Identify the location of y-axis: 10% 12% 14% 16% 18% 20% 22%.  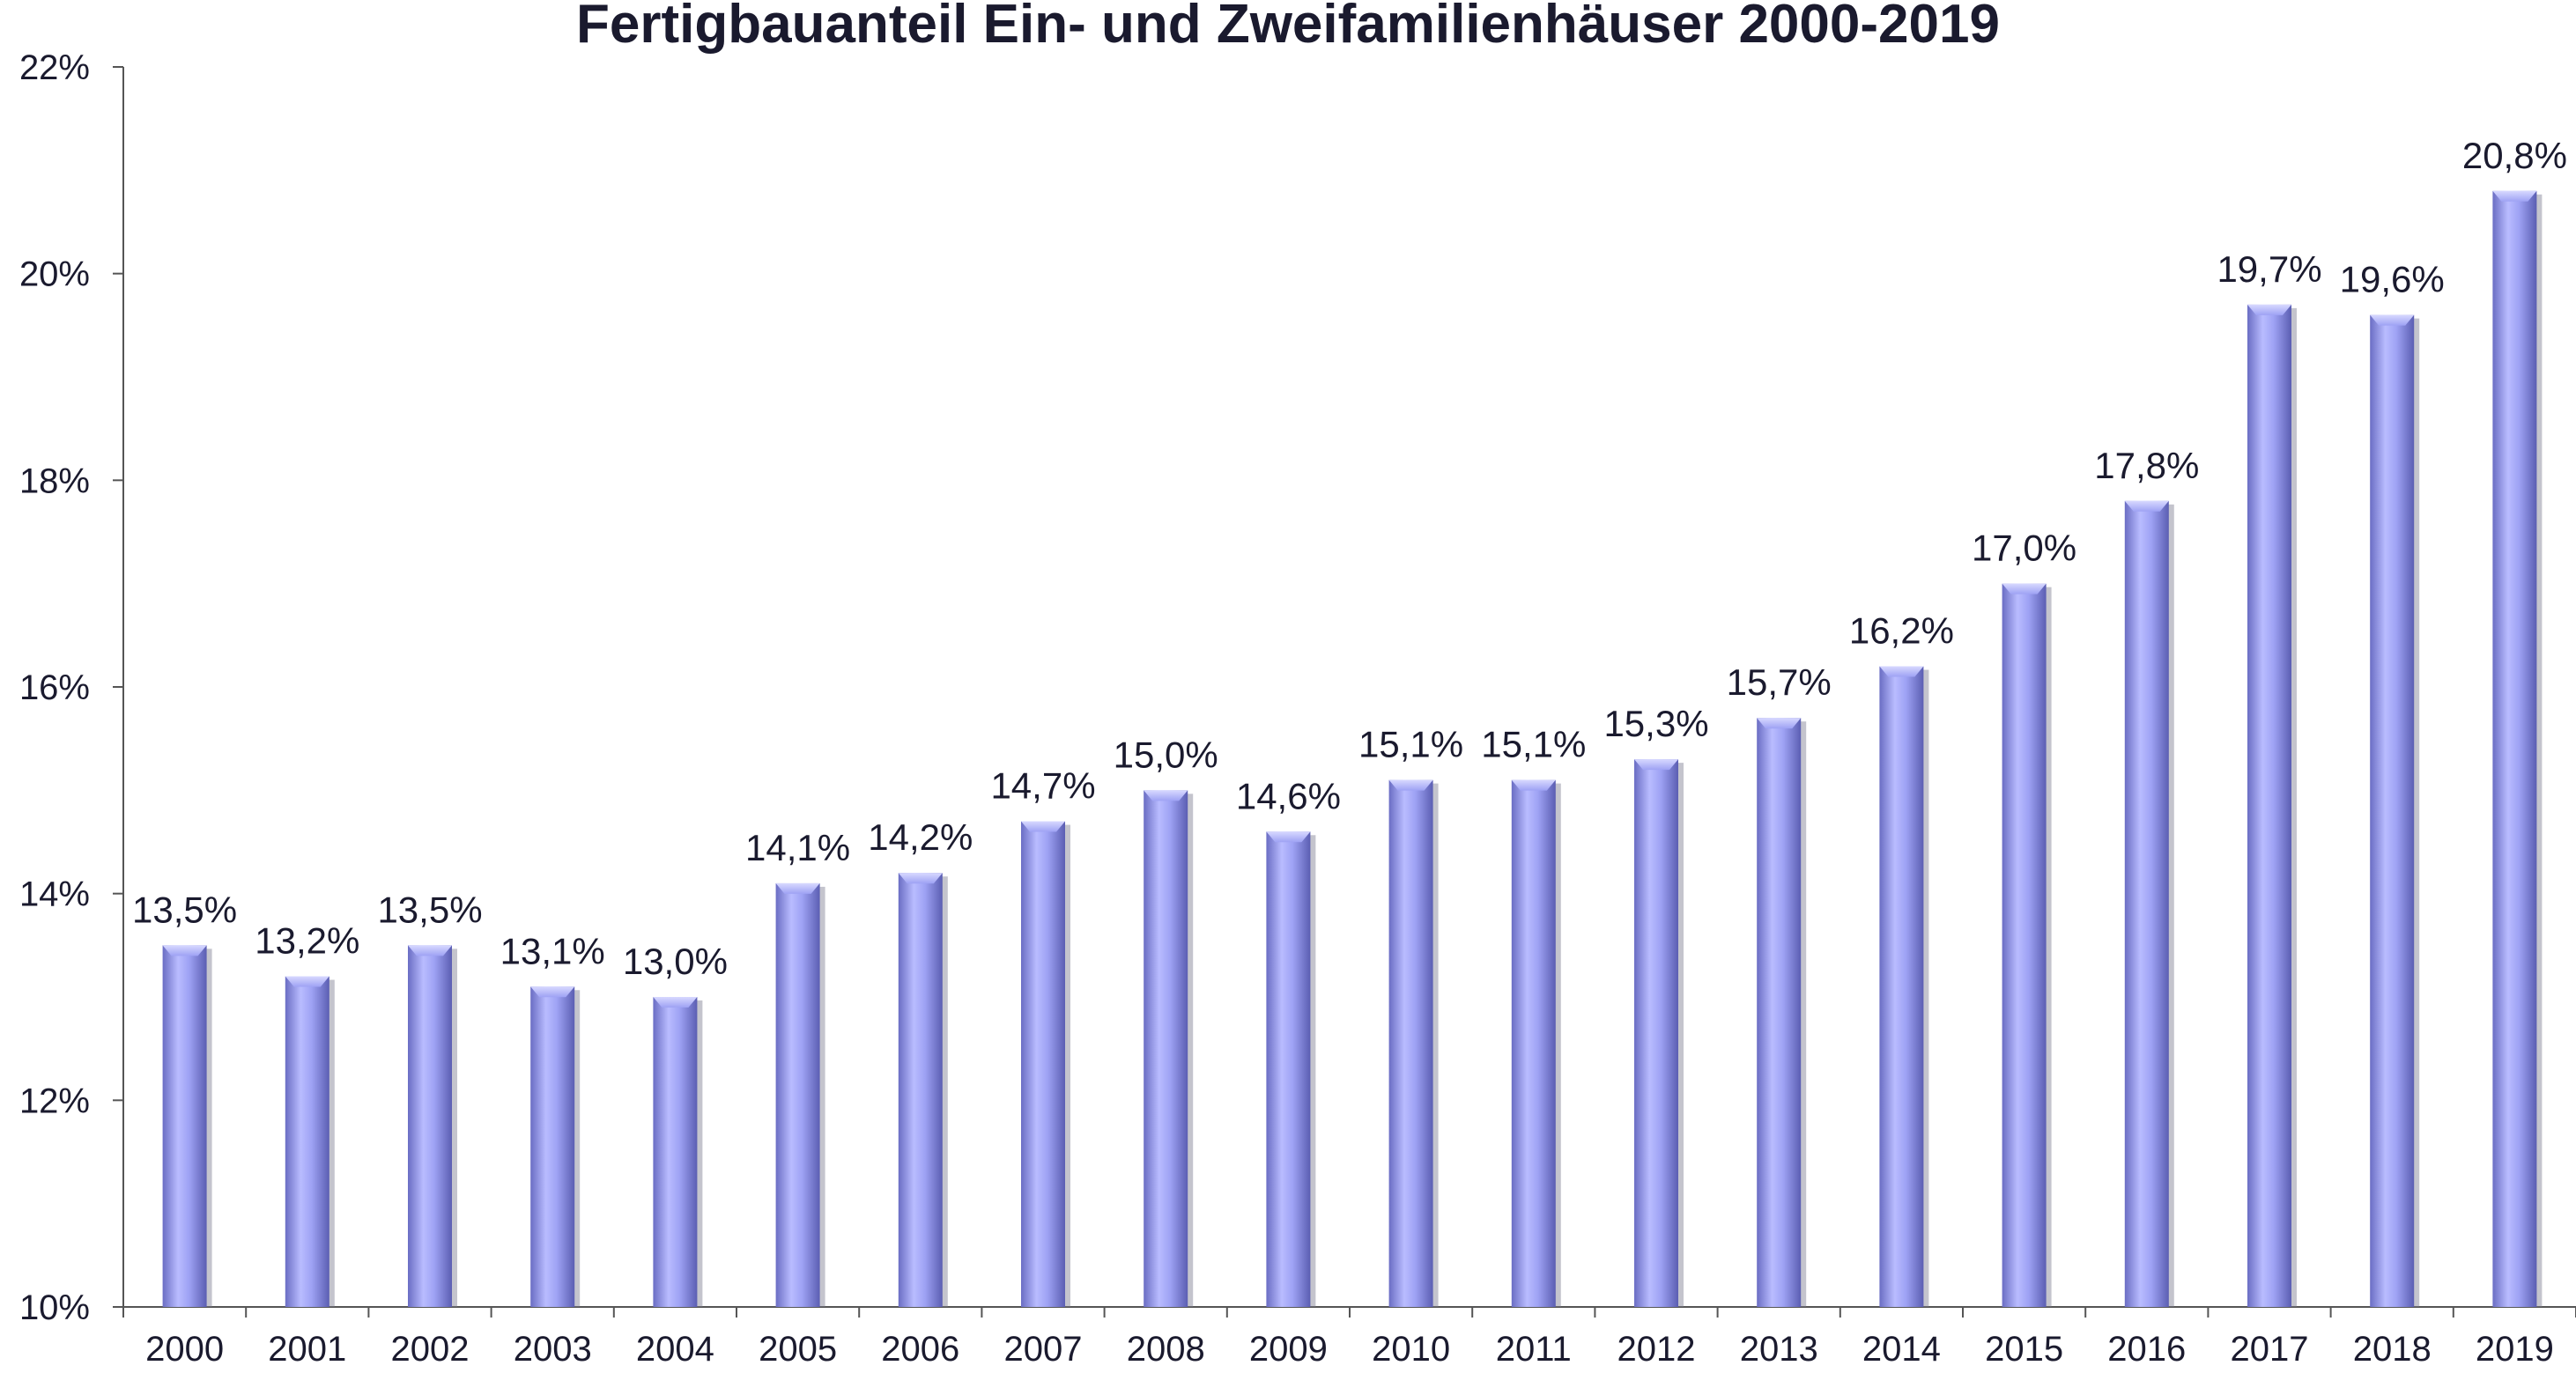
(71, 687).